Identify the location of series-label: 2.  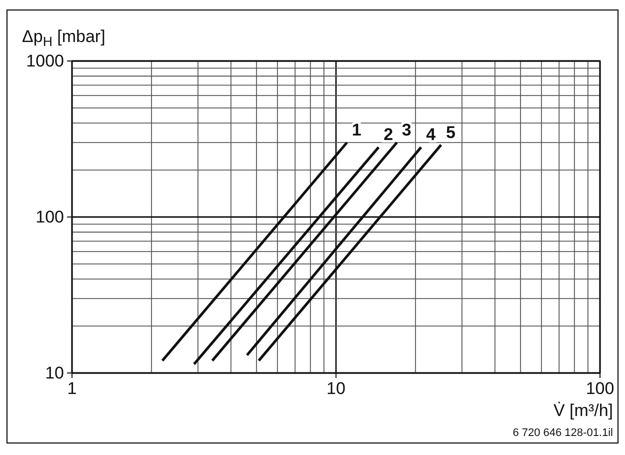
(389, 134).